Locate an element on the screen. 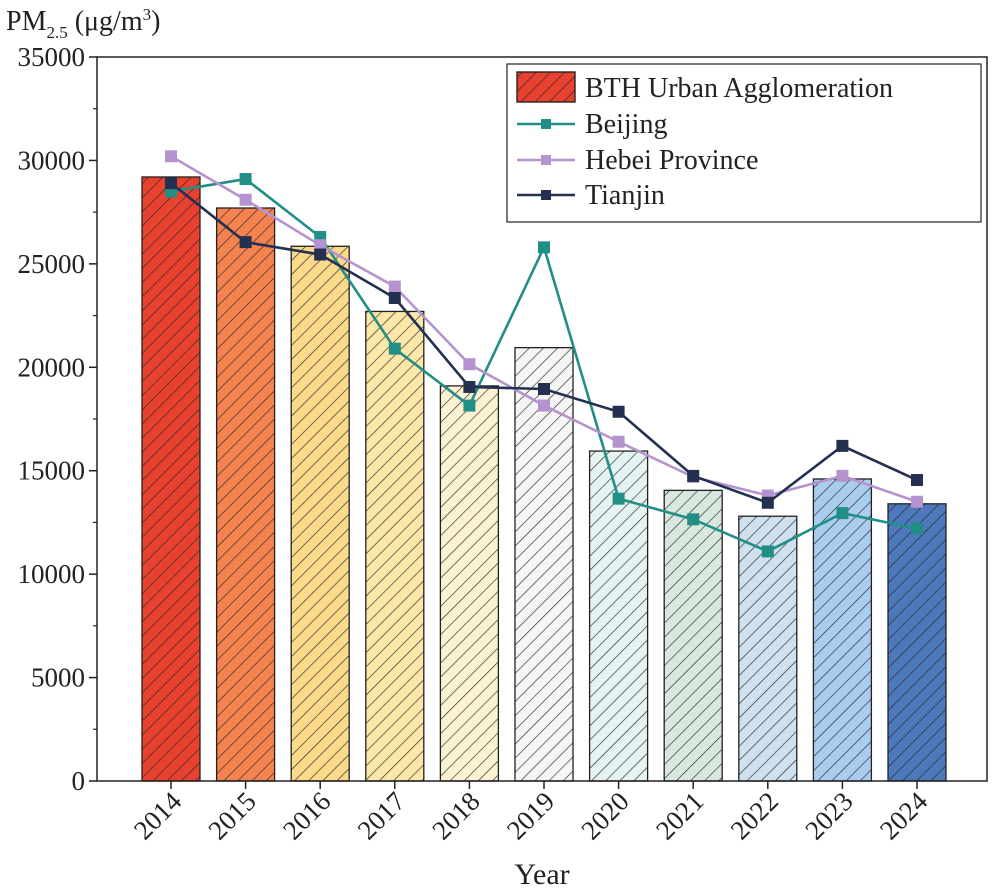  y-tick-label: 30000 is located at coordinates (52, 160).